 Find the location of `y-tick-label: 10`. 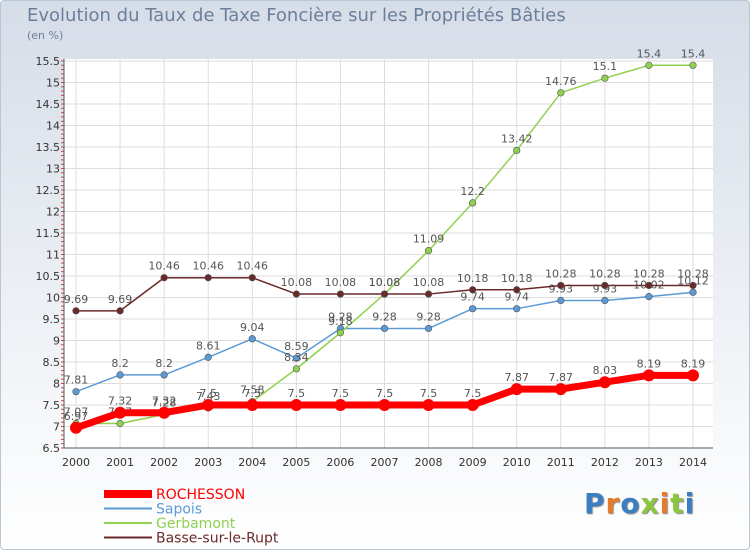

y-tick-label: 10 is located at coordinates (53, 298).